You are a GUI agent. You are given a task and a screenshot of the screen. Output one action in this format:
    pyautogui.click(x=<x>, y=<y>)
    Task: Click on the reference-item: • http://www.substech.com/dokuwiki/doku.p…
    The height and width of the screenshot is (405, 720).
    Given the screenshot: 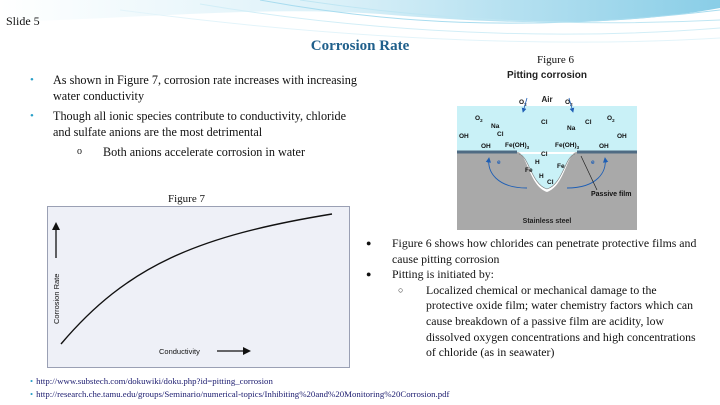 What is the action you would take?
    pyautogui.click(x=239, y=381)
    